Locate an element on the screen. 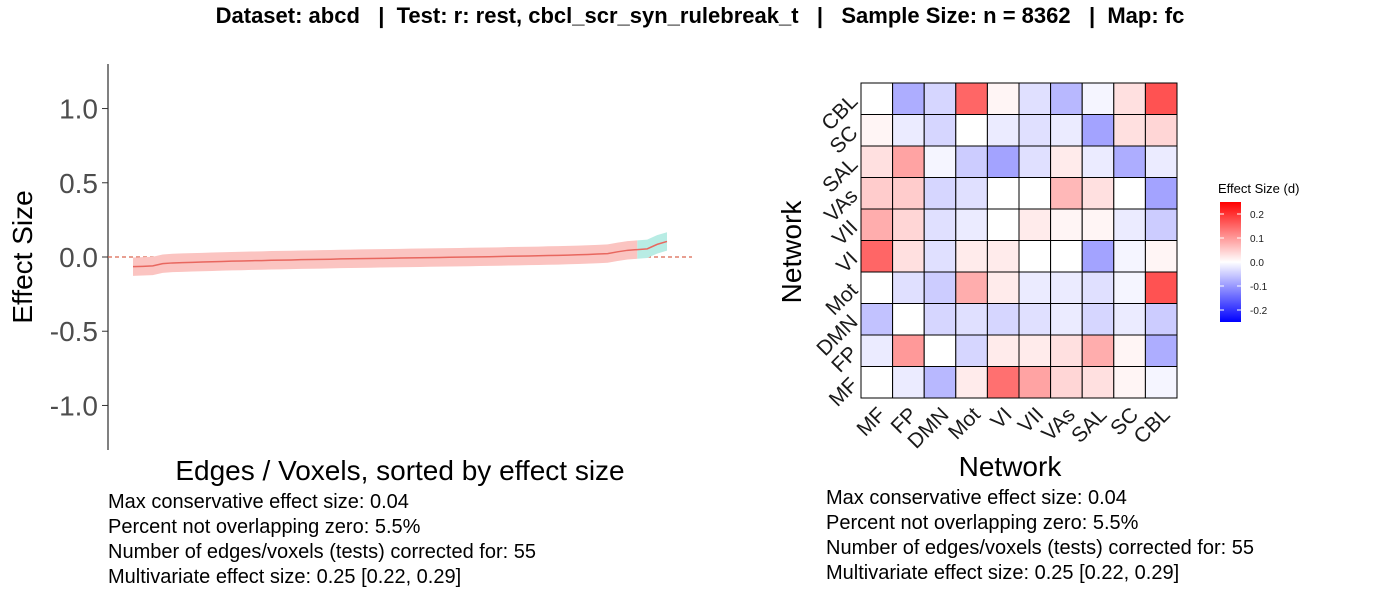  y-tick-label: 1.0 is located at coordinates (78, 109).